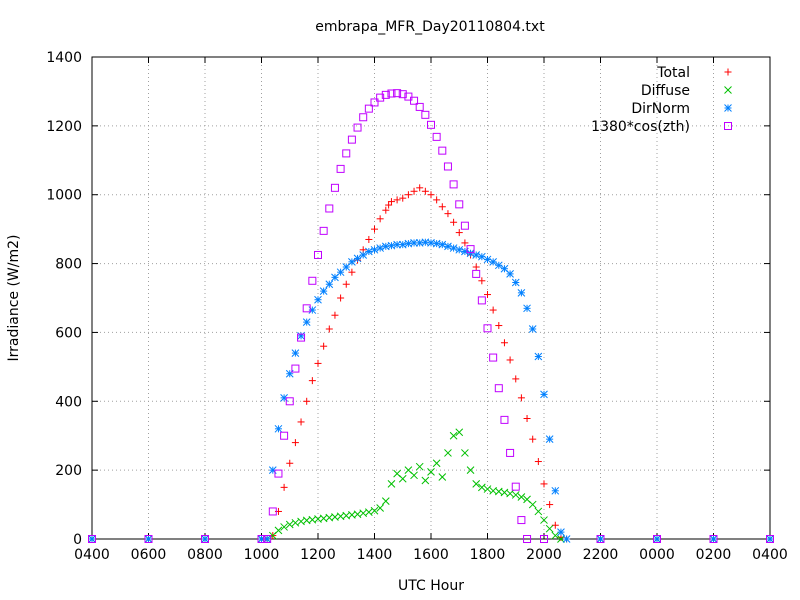 Image resolution: width=800 pixels, height=600 pixels. What do you see at coordinates (601, 555) in the screenshot?
I see `x-tick-label: 2200` at bounding box center [601, 555].